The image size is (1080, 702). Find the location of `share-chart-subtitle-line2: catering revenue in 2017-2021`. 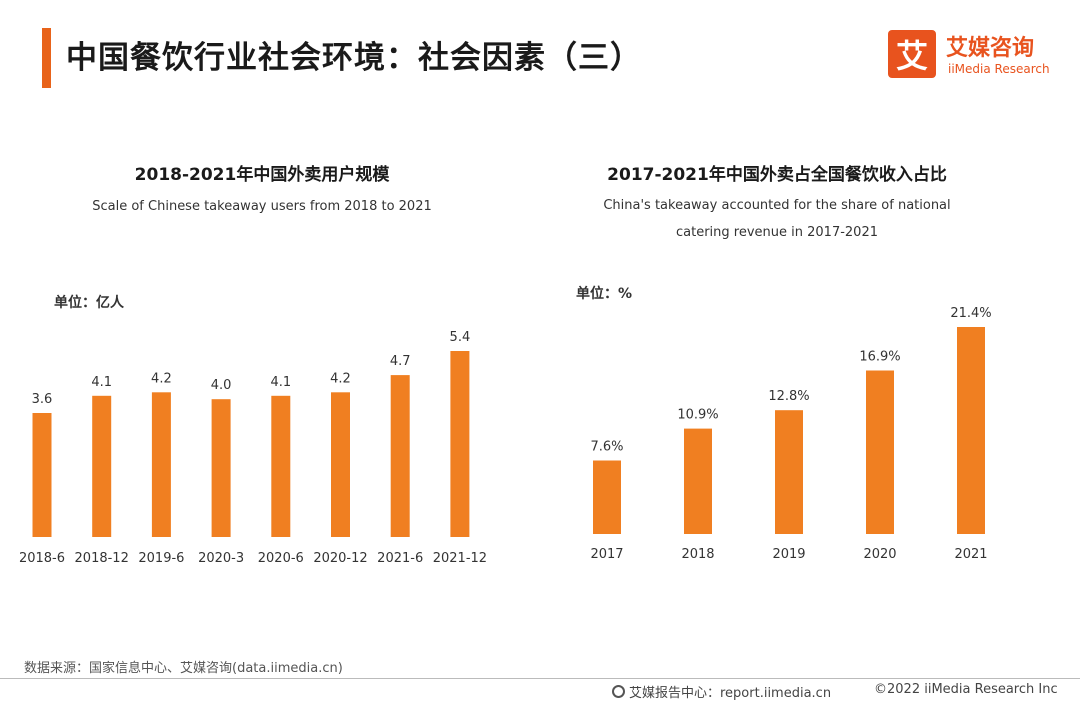

share-chart-subtitle-line2: catering revenue in 2017-2021 is located at coordinates (777, 232).